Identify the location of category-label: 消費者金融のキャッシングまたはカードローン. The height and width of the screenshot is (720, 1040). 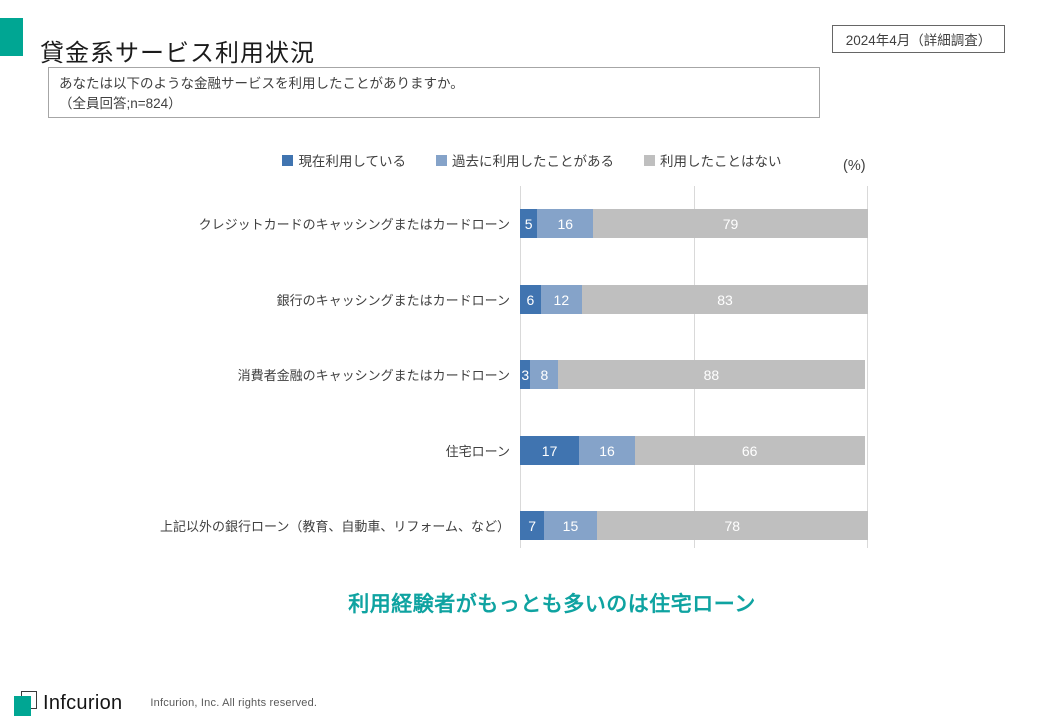
(373, 375).